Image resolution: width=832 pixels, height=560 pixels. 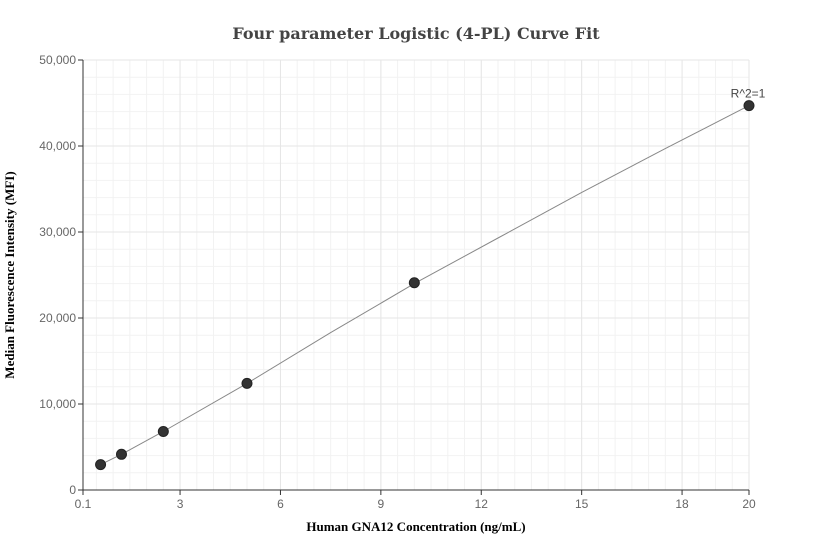 I want to click on y-tick-label: 40,000, so click(x=57, y=146).